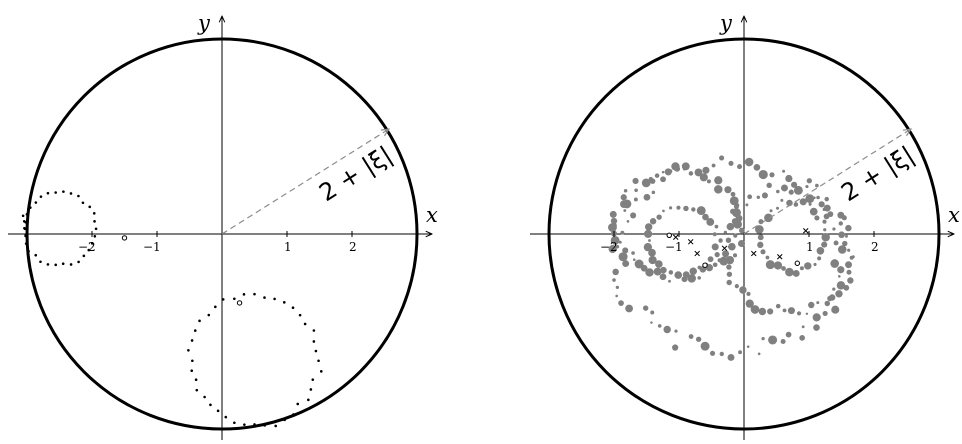  I want to click on open-point-marker, so click(797, 263).